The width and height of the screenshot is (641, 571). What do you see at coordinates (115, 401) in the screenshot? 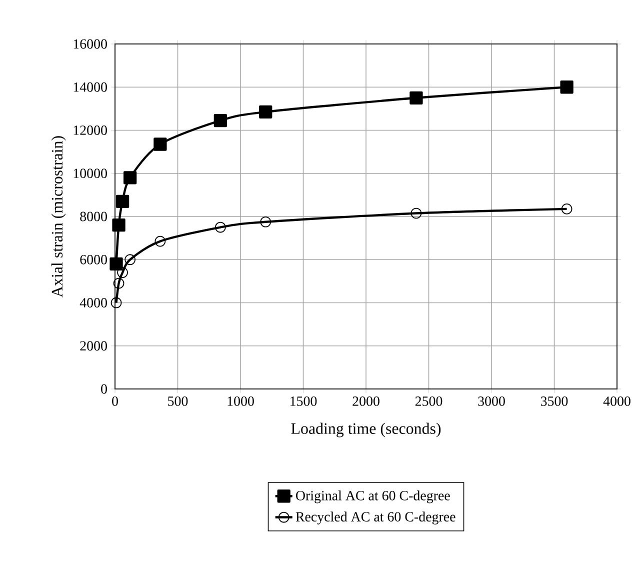
I see `x-tick-label: 0` at bounding box center [115, 401].